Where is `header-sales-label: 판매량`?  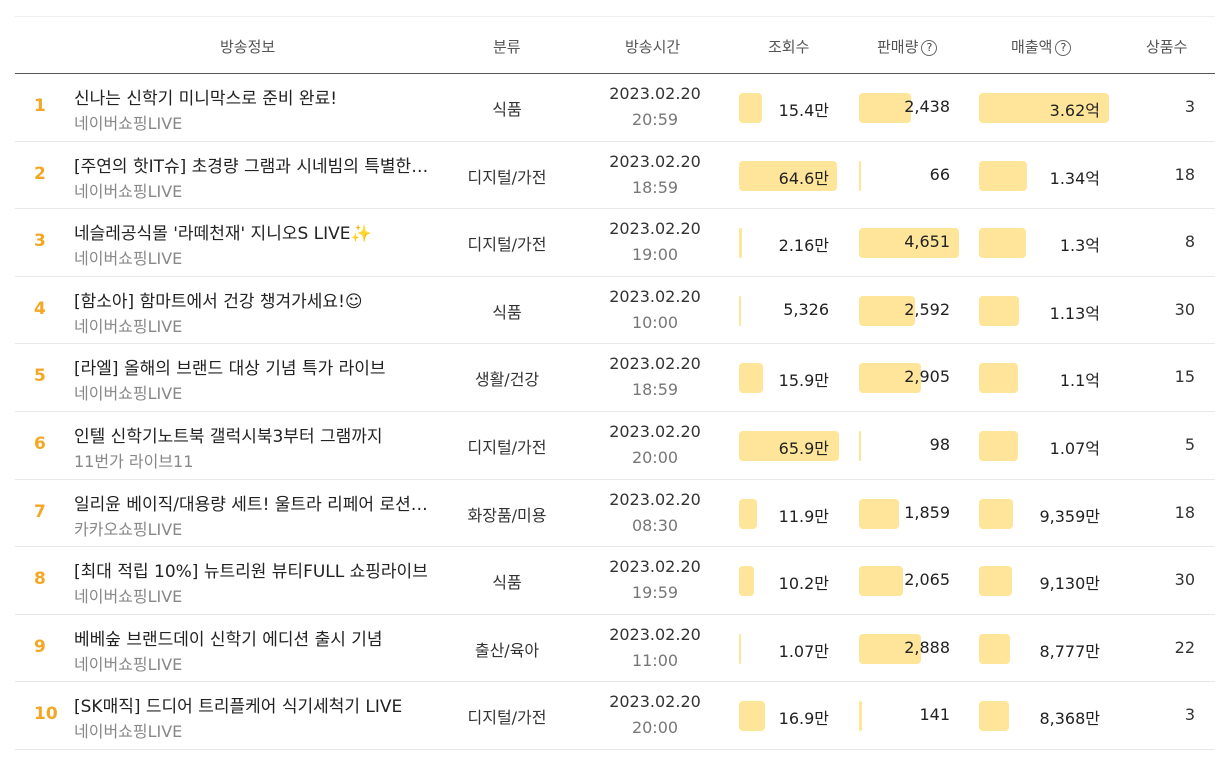
header-sales-label: 판매량 is located at coordinates (898, 47).